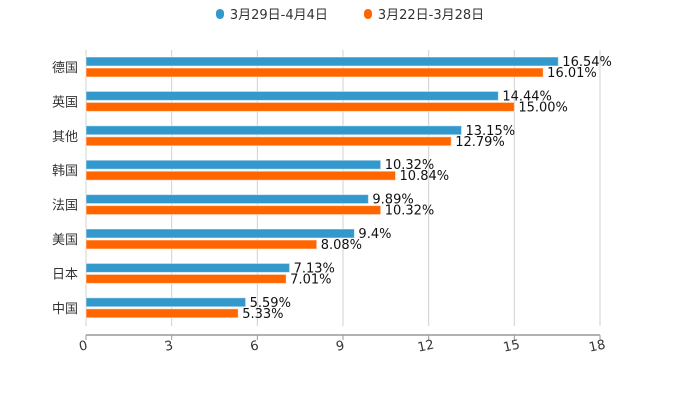 The height and width of the screenshot is (400, 700). What do you see at coordinates (65, 274) in the screenshot?
I see `y-category-label: 日本` at bounding box center [65, 274].